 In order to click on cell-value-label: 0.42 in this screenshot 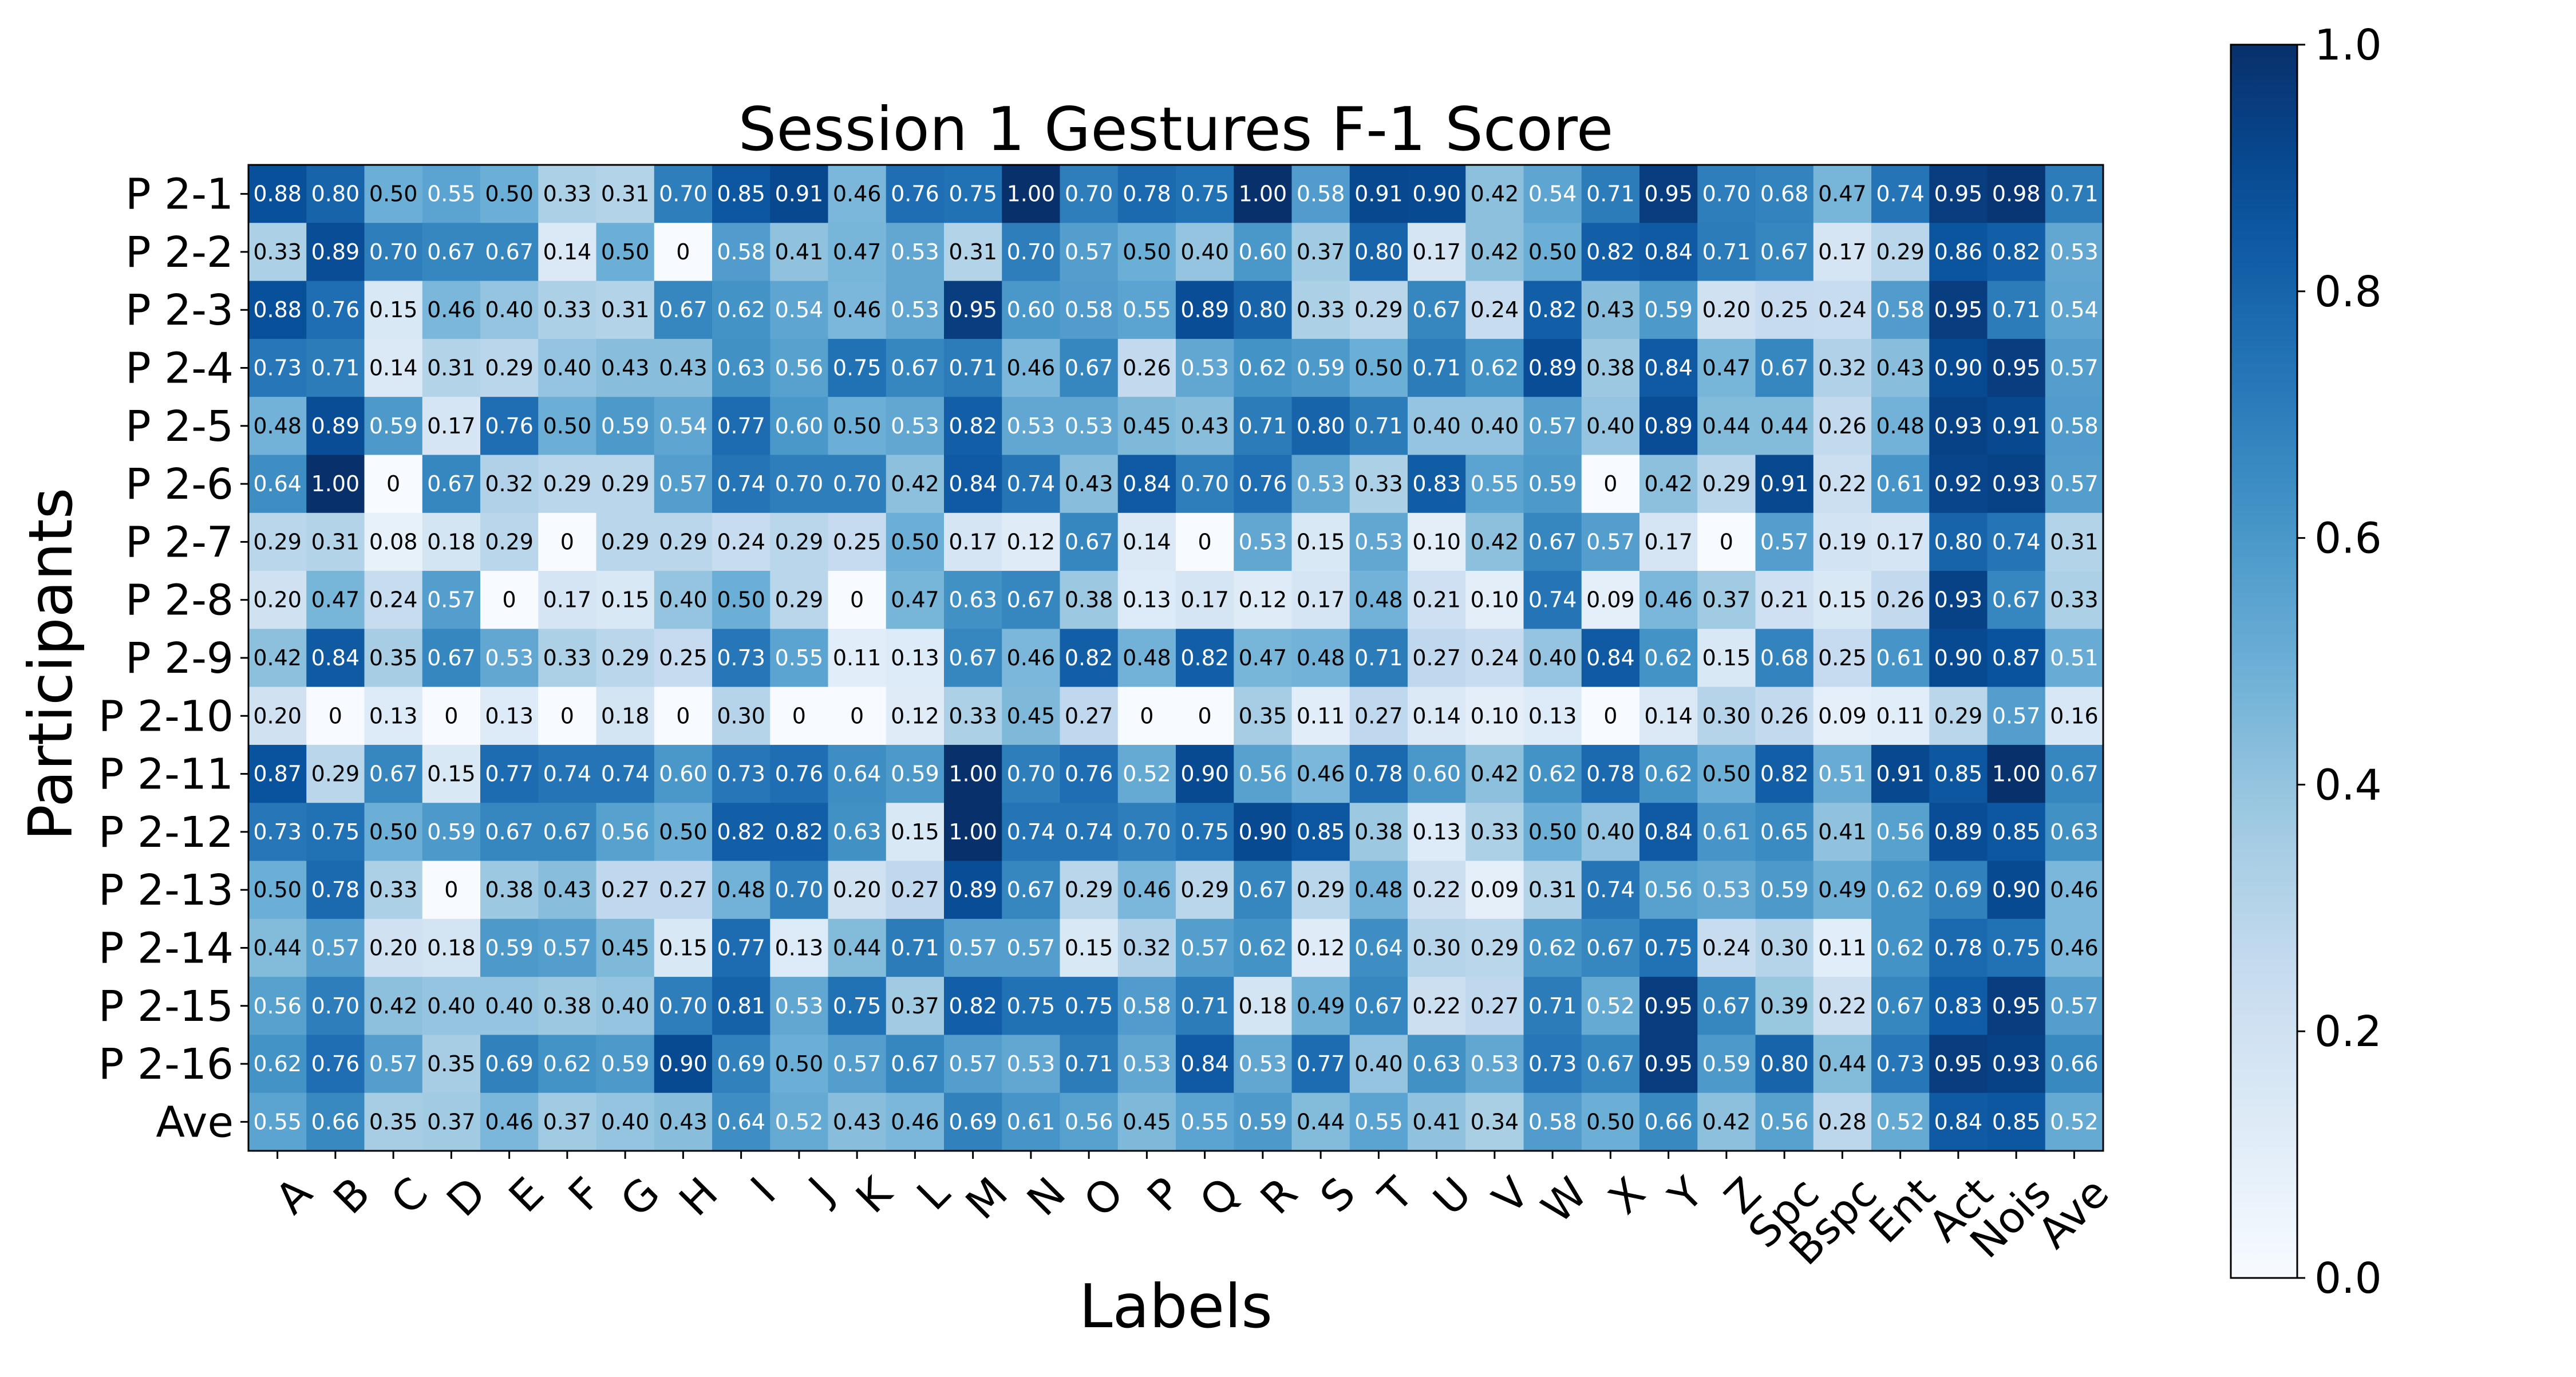, I will do `click(1495, 774)`.